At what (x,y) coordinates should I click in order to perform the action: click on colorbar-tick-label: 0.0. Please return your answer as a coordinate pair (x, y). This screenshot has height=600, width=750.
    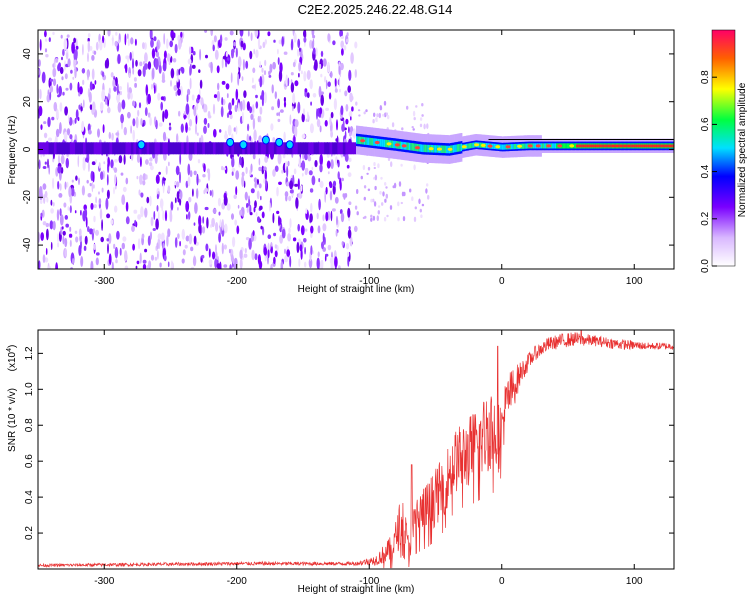
    Looking at the image, I should click on (705, 266).